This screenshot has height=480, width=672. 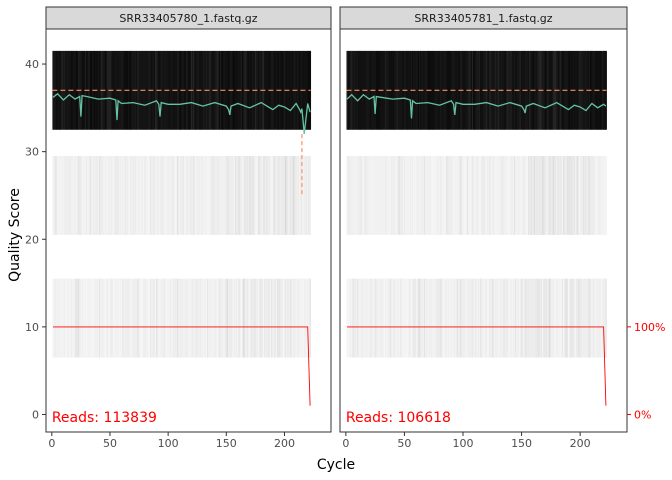 I want to click on cumulative-reads-line, so click(x=182, y=366).